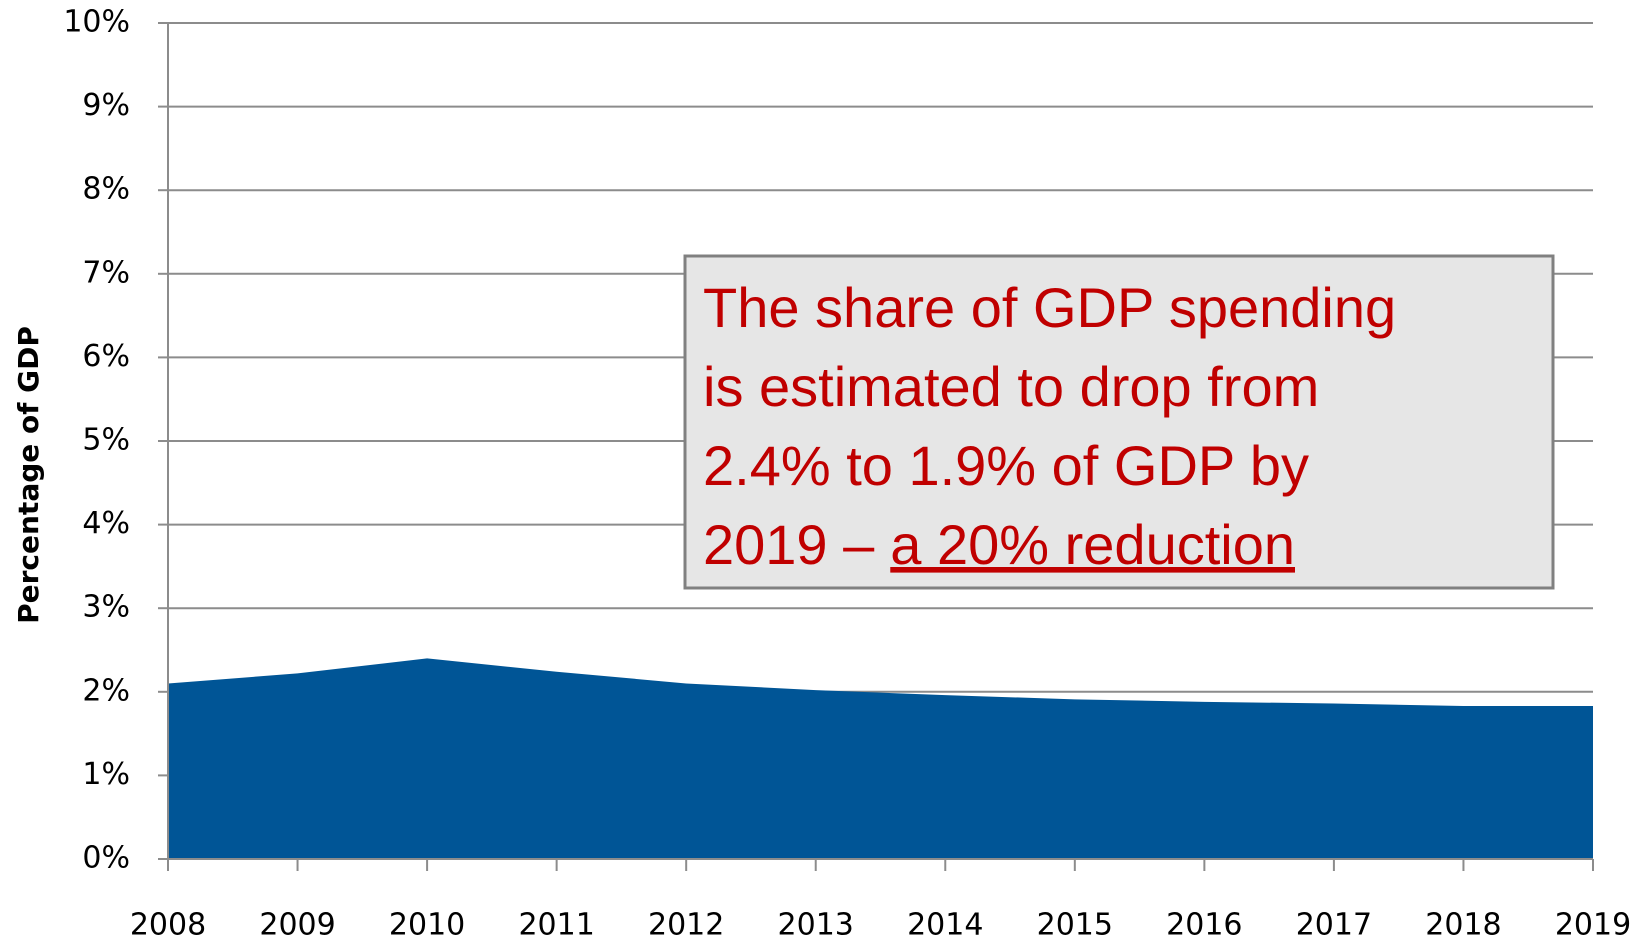 The height and width of the screenshot is (940, 1638). I want to click on x-tick-label: 2008, so click(168, 924).